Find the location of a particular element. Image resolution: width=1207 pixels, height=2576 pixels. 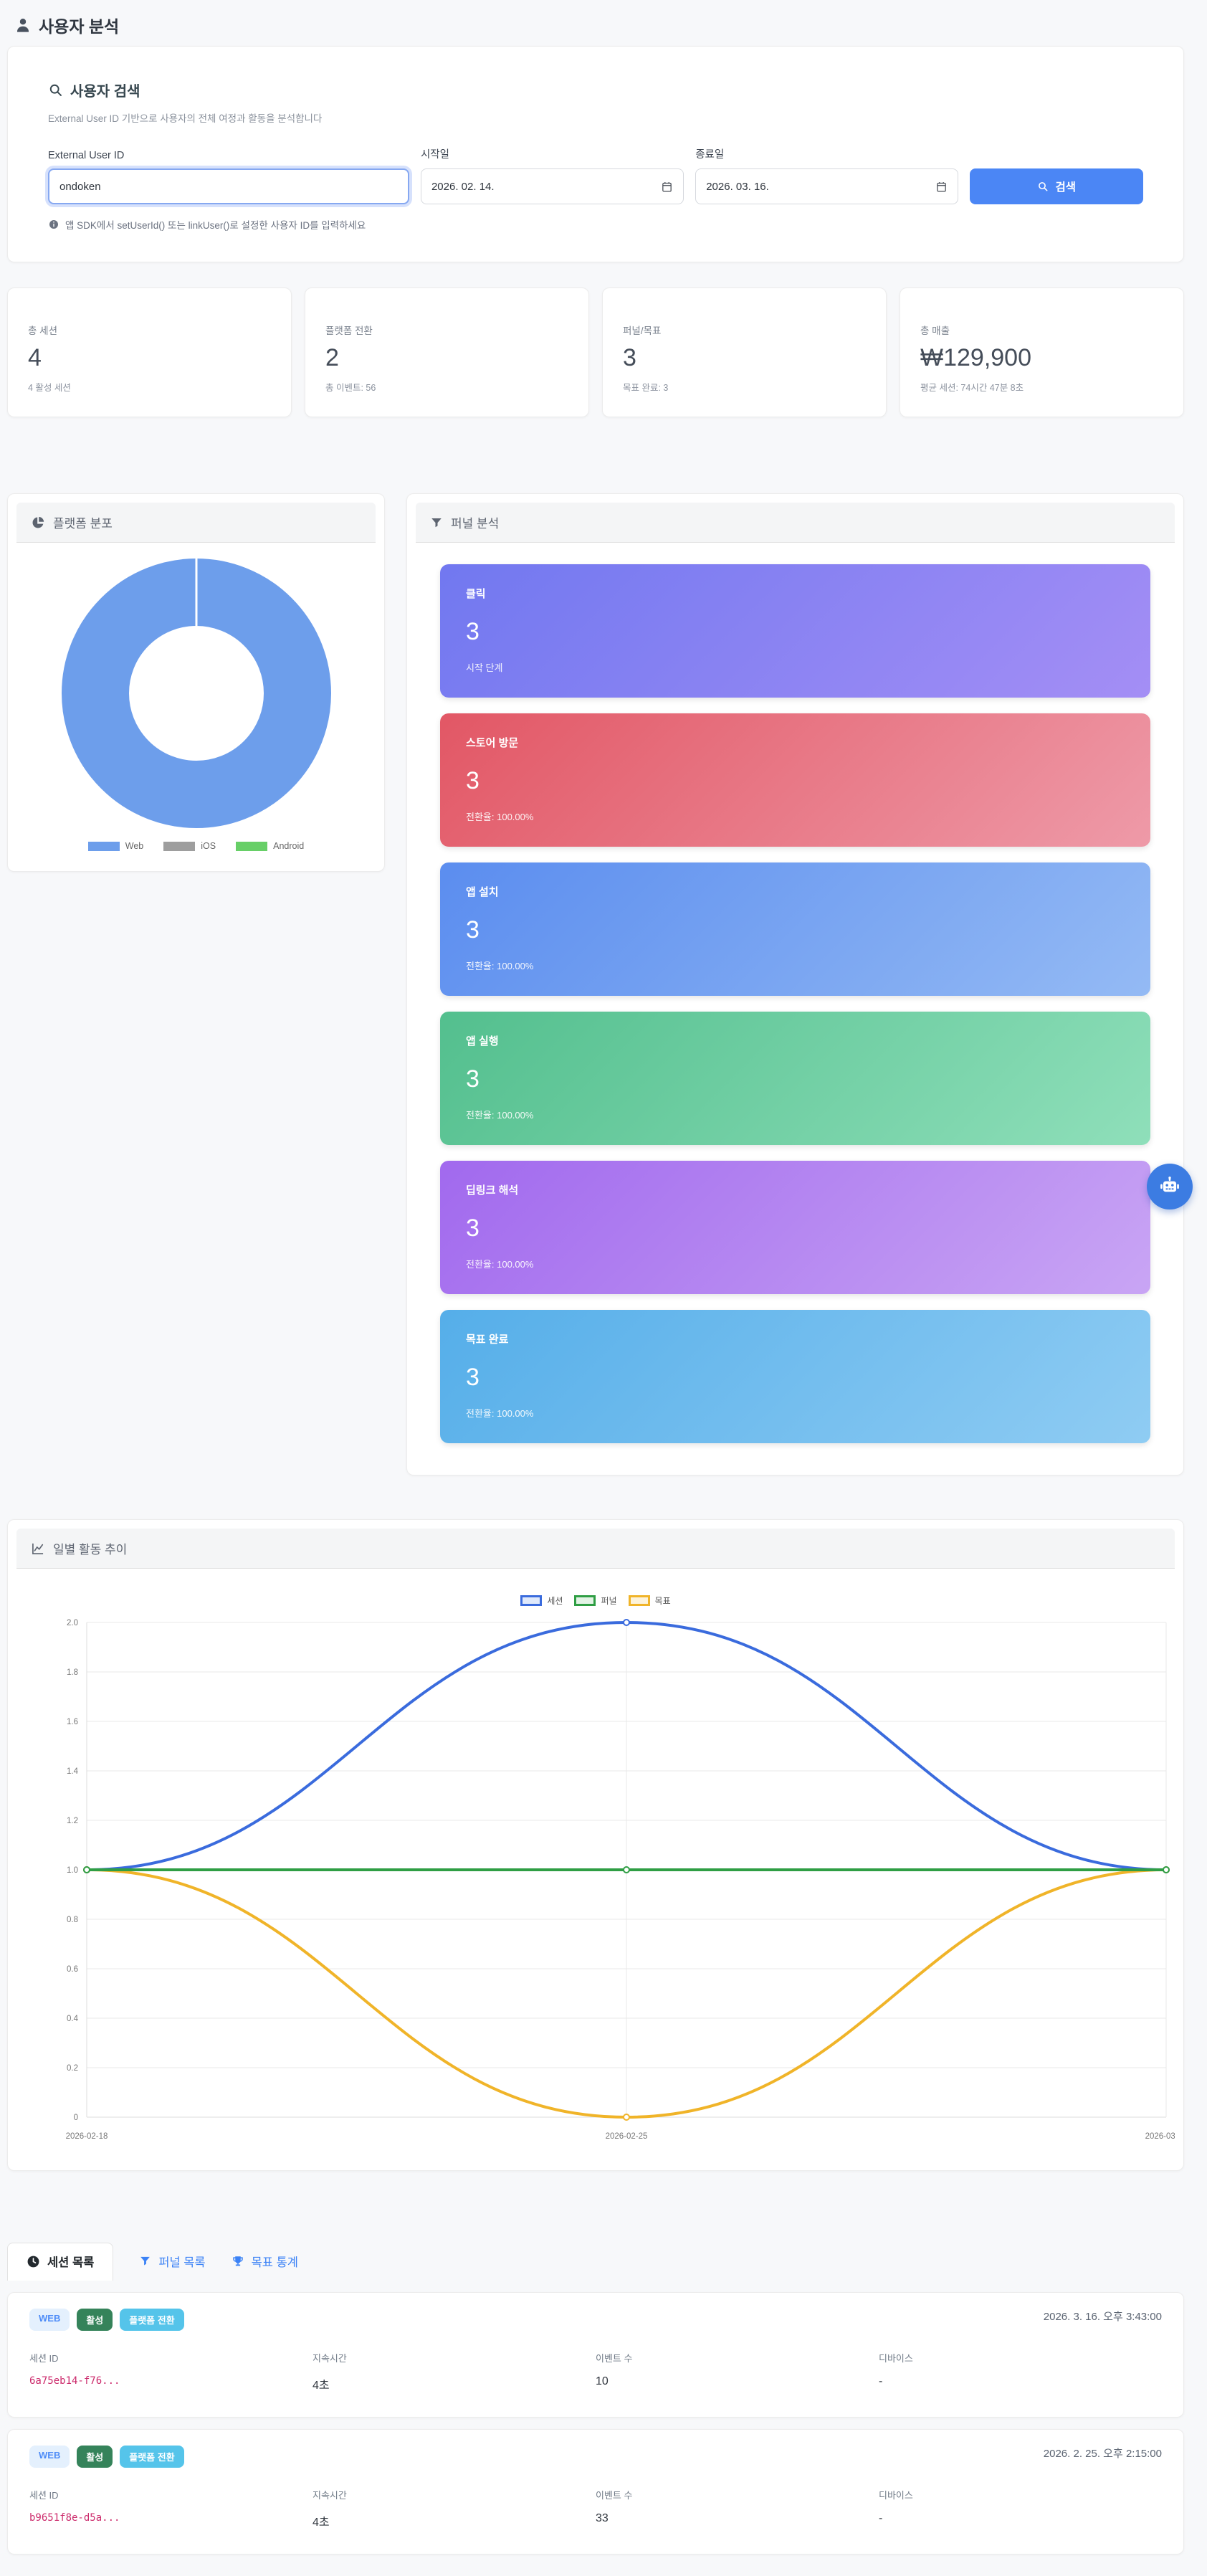

funnel-step: 앱 실행 3 전환율: 100.00% is located at coordinates (795, 1078).